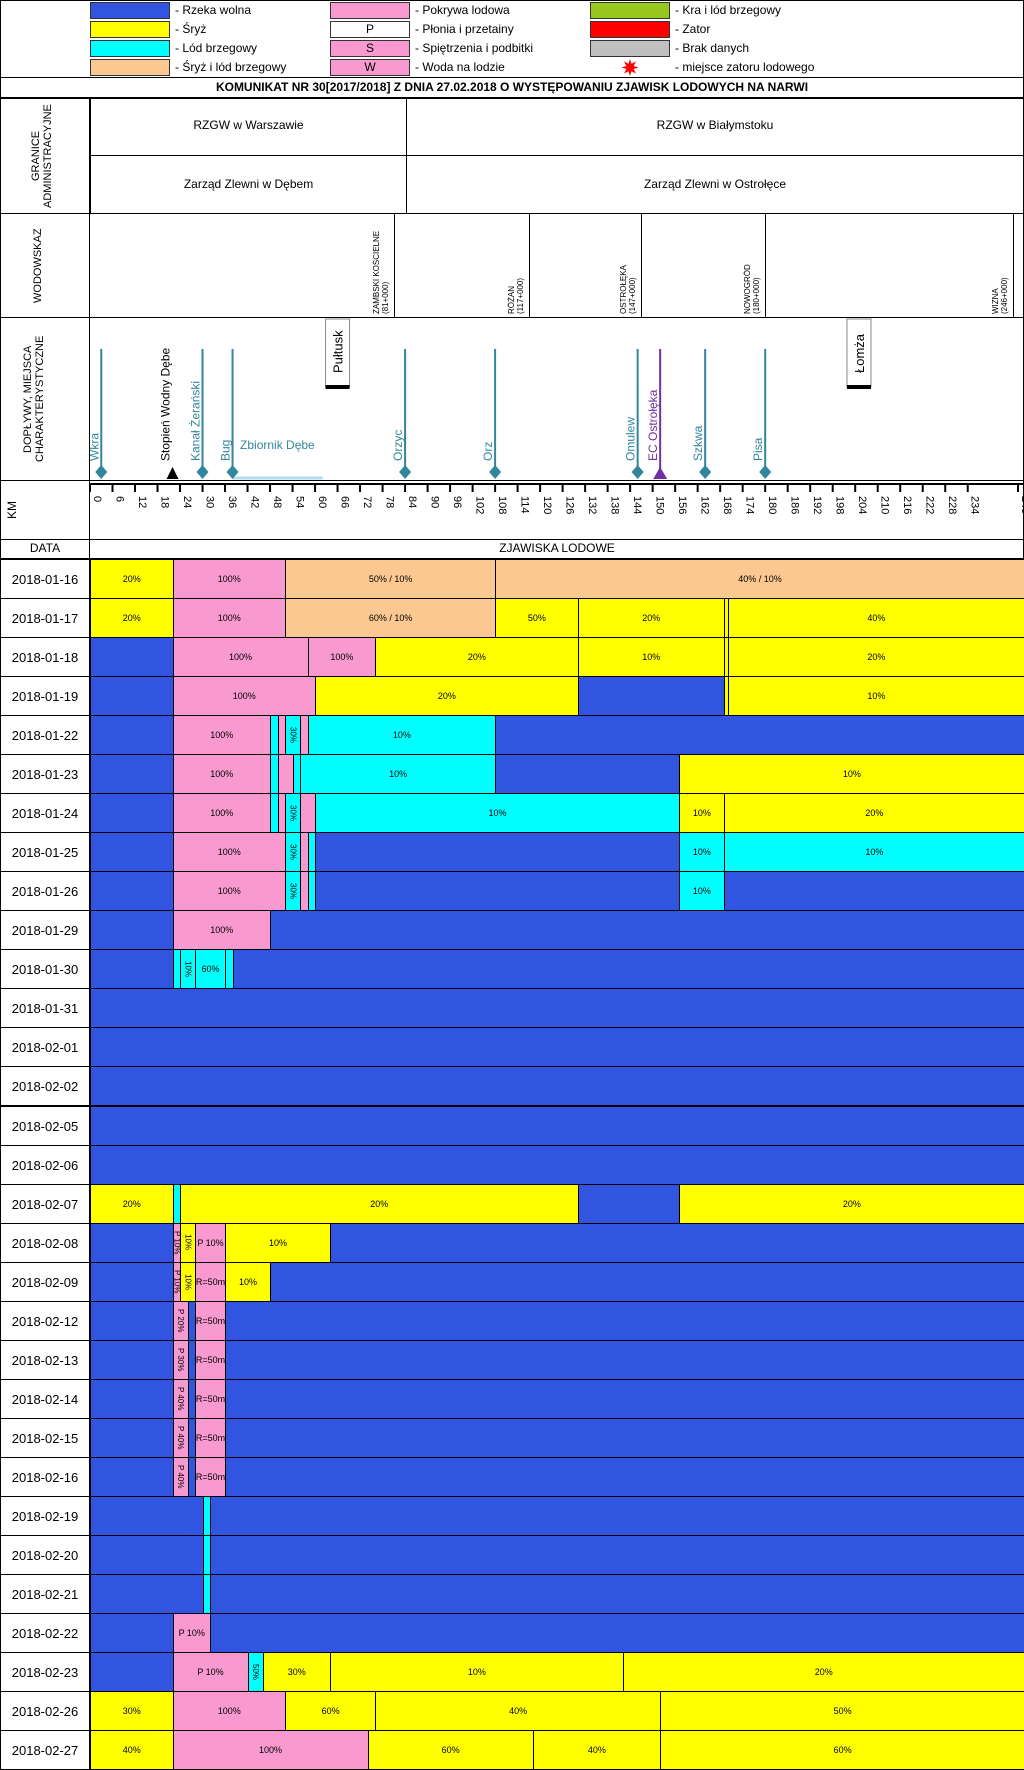 Image resolution: width=1024 pixels, height=1770 pixels. What do you see at coordinates (45, 1321) in the screenshot?
I see `row-date: 2018-02-12` at bounding box center [45, 1321].